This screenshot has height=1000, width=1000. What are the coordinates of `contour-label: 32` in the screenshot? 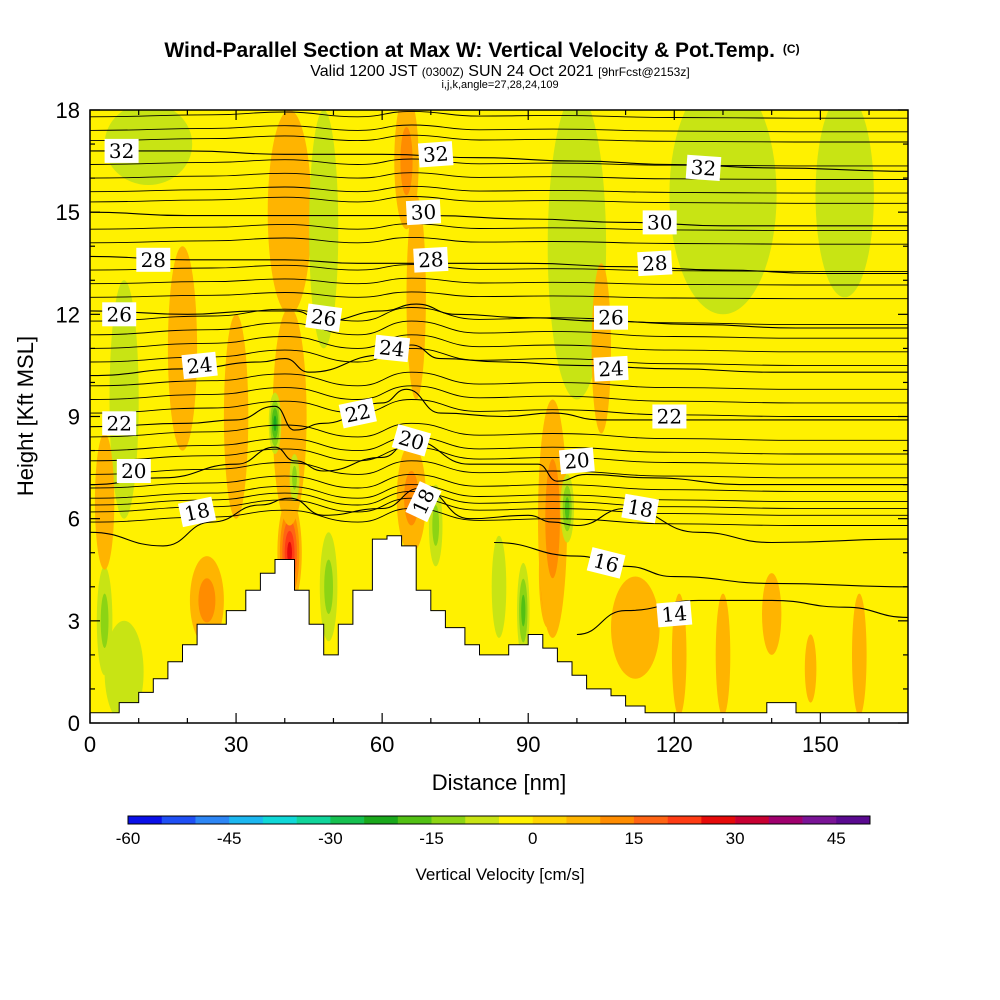 It's located at (435, 154).